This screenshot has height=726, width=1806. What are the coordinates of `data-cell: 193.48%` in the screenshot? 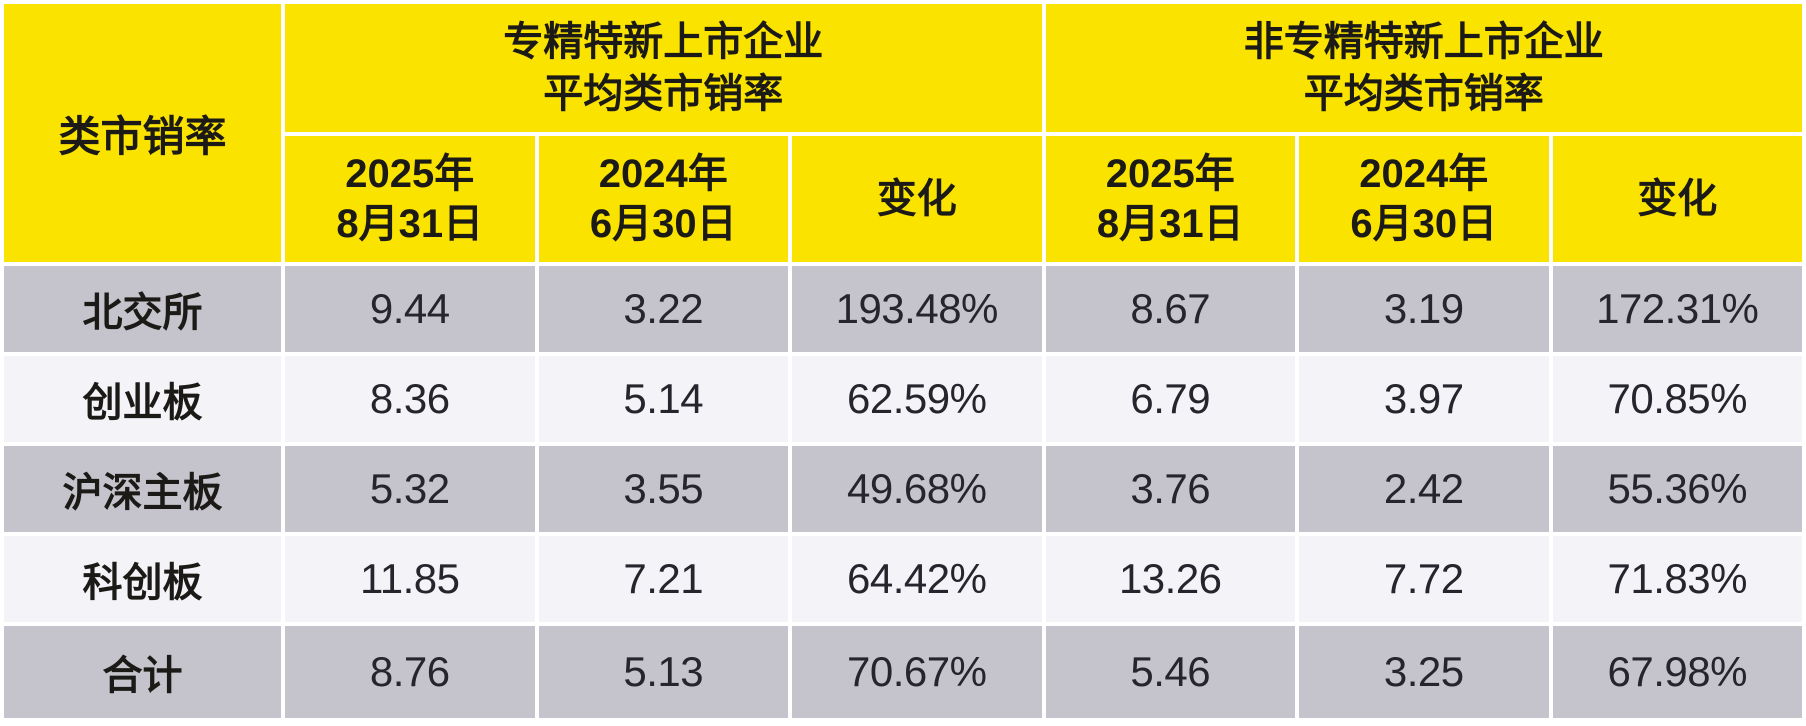 It's located at (917, 309).